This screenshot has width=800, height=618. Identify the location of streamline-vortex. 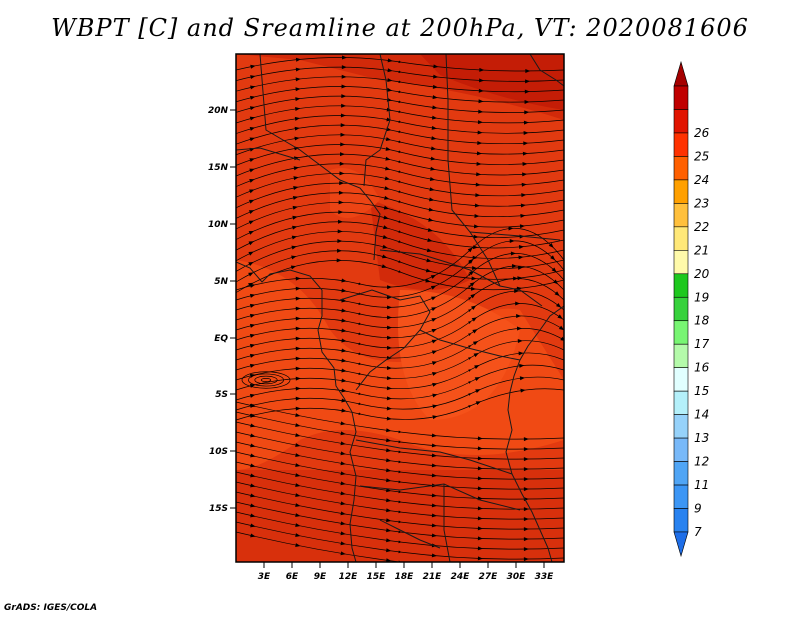
(266, 380).